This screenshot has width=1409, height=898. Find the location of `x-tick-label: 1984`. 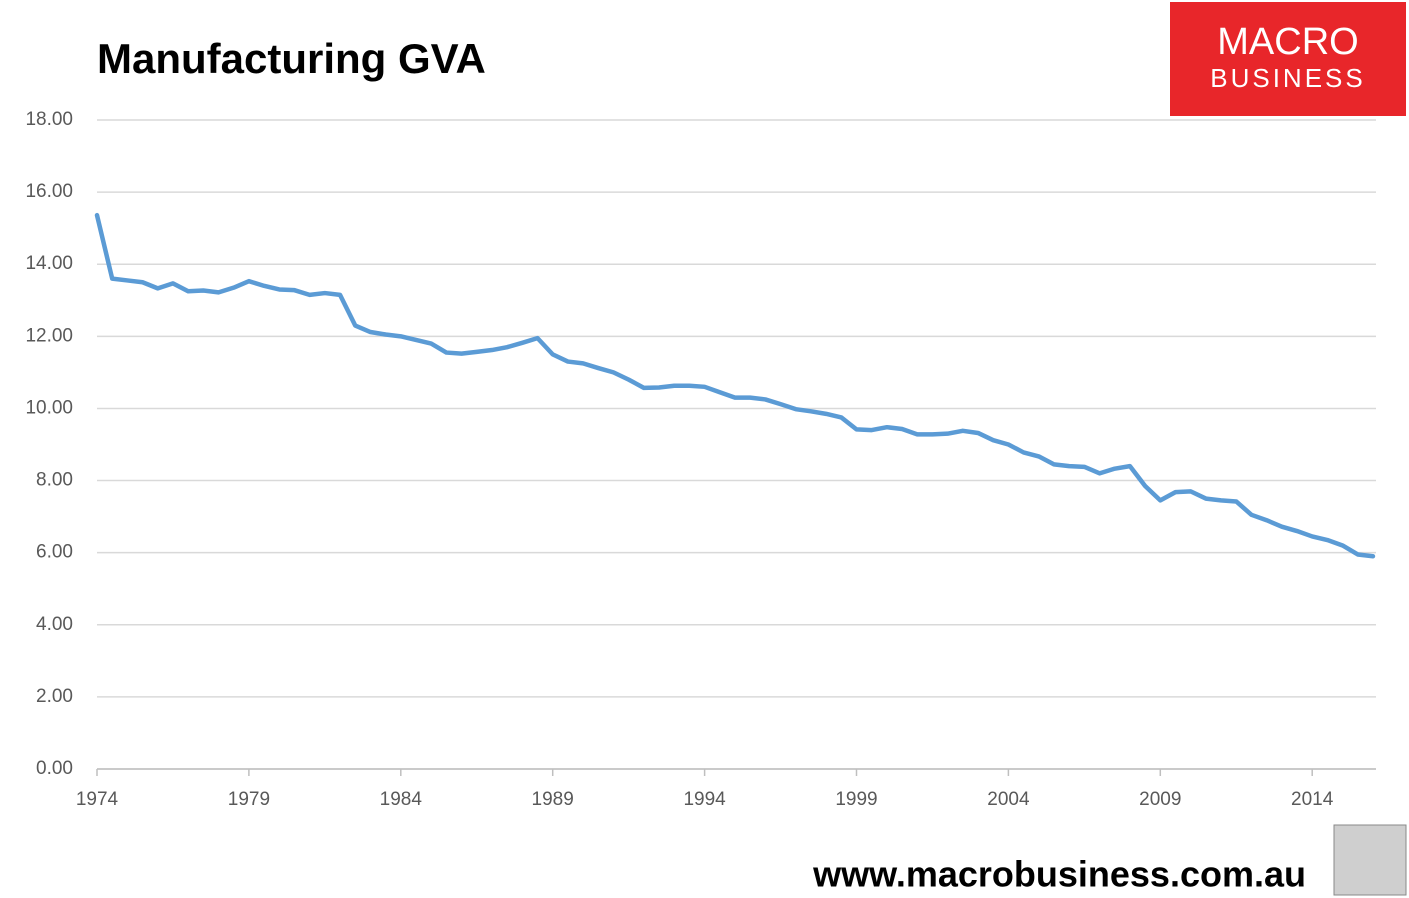

x-tick-label: 1984 is located at coordinates (401, 799).